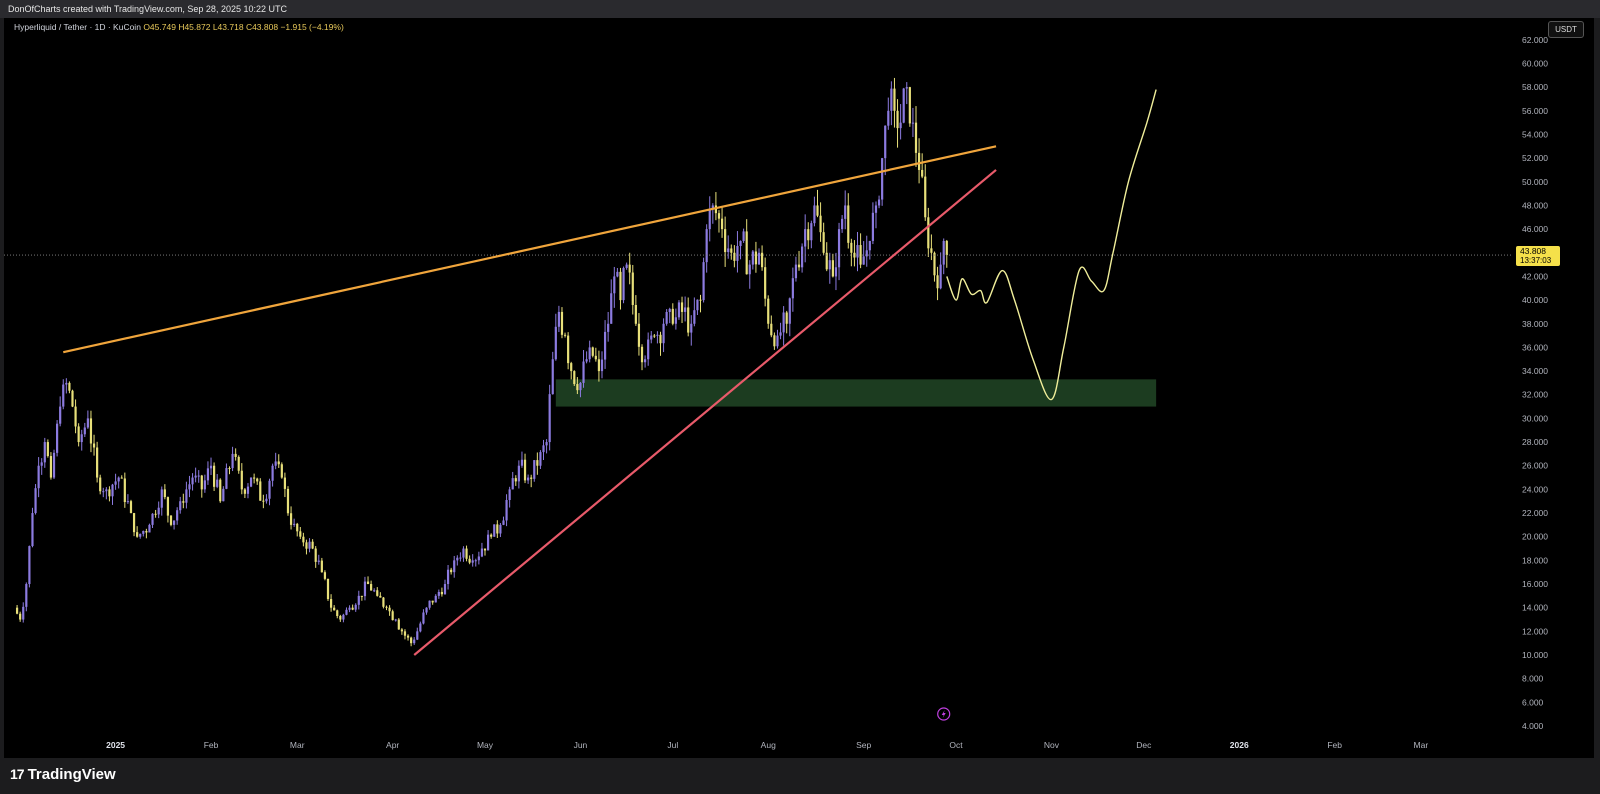 The width and height of the screenshot is (1600, 794). I want to click on y-tick-label: 34.000, so click(1535, 371).